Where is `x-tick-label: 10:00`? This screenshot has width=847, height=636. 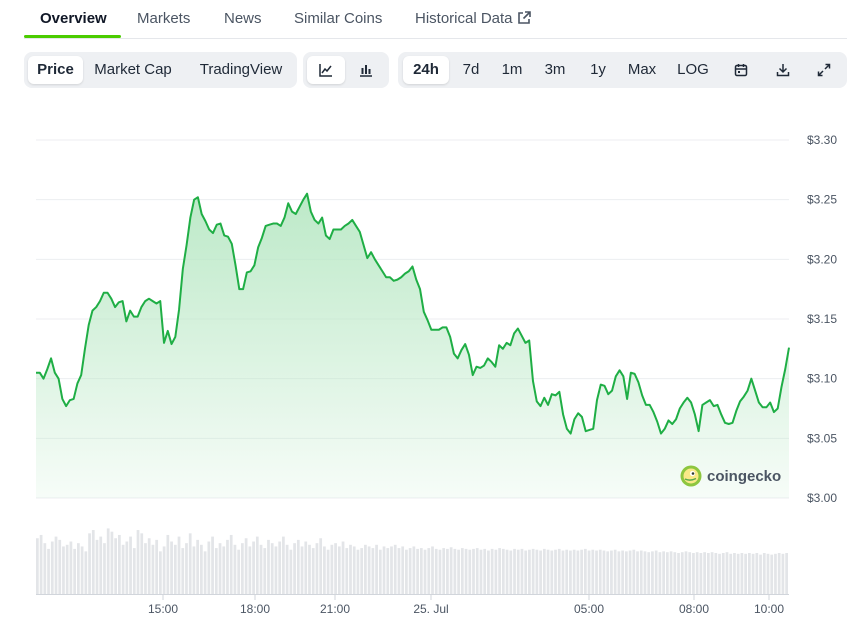 x-tick-label: 10:00 is located at coordinates (769, 609).